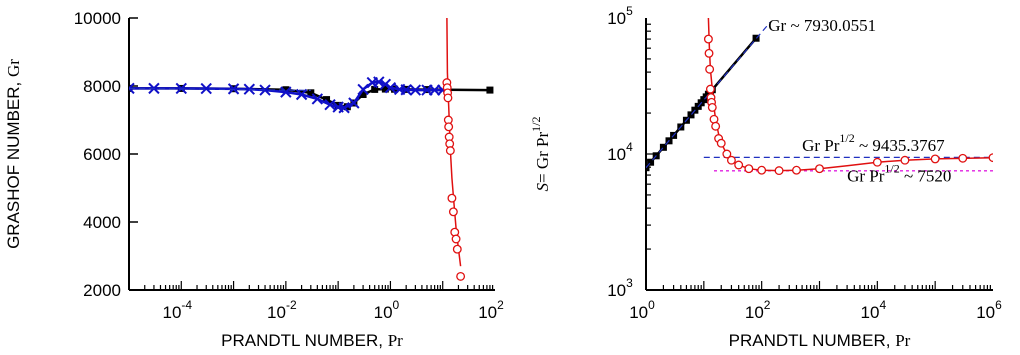  Describe the element at coordinates (620, 16) in the screenshot. I see `y-tick-label: 10⁵` at that location.